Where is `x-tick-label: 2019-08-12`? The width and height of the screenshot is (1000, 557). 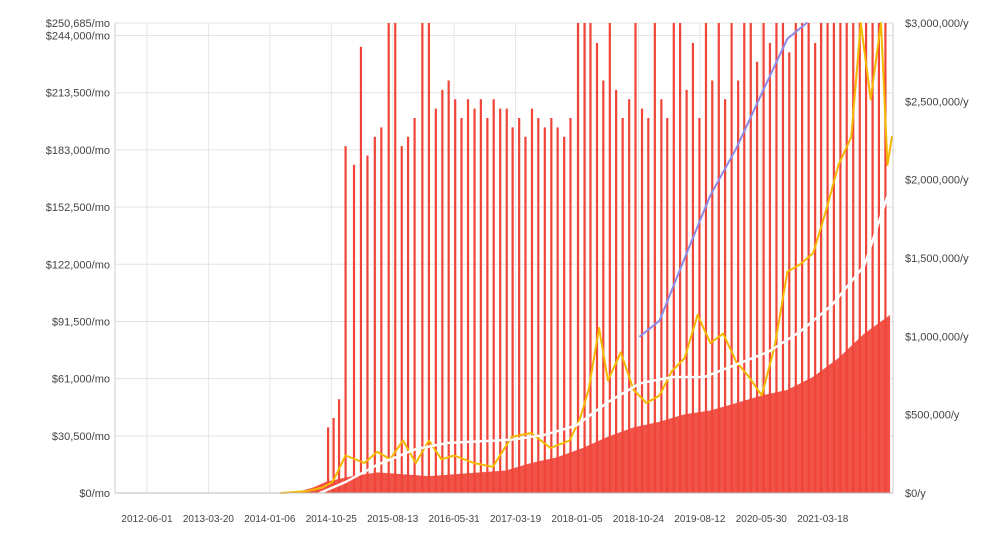 x-tick-label: 2019-08-12 is located at coordinates (700, 519).